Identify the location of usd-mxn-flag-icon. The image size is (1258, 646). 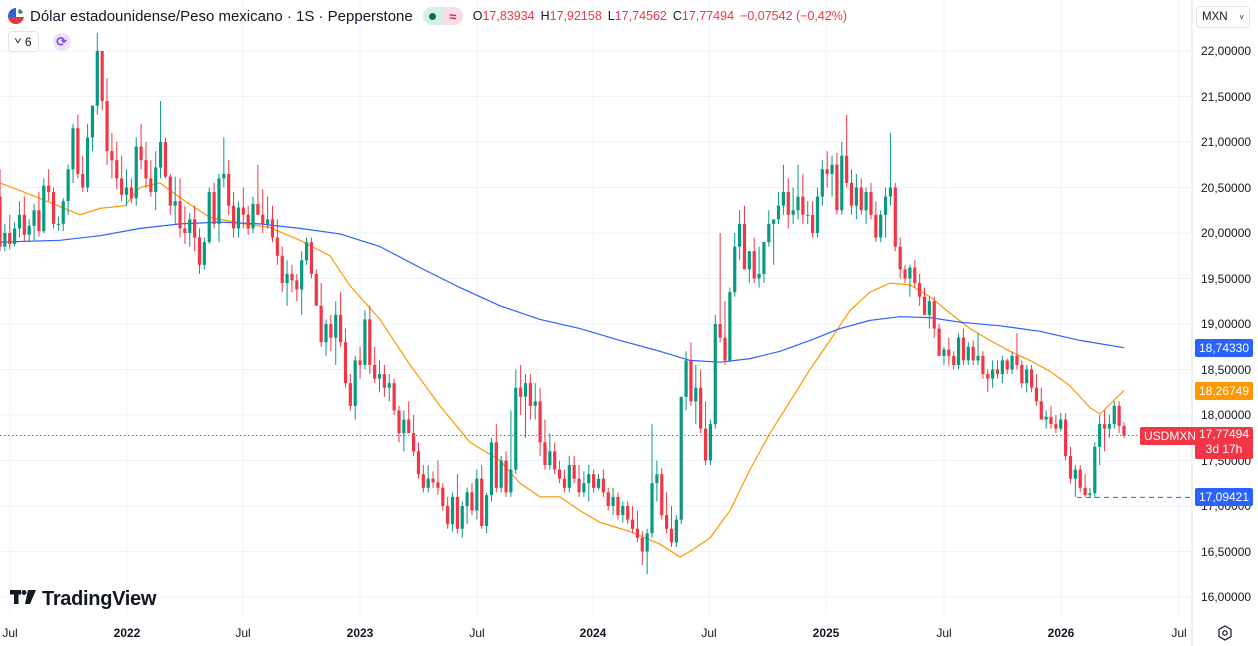
(16, 16).